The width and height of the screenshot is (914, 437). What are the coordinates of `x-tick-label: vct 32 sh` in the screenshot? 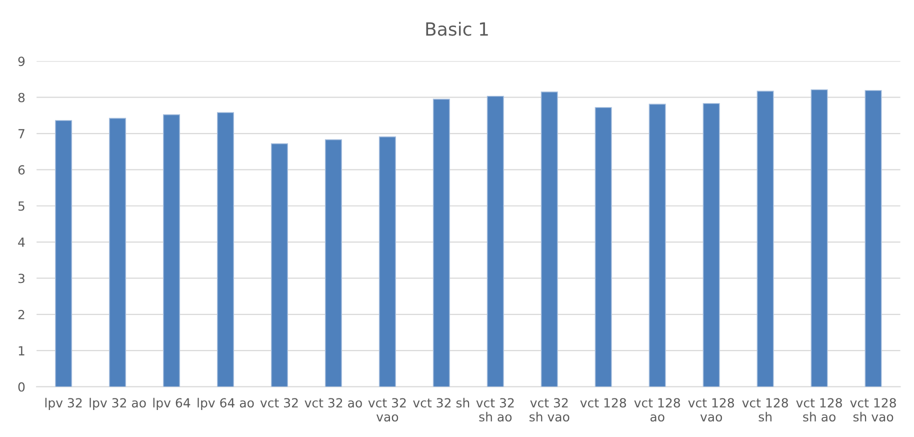 It's located at (441, 403).